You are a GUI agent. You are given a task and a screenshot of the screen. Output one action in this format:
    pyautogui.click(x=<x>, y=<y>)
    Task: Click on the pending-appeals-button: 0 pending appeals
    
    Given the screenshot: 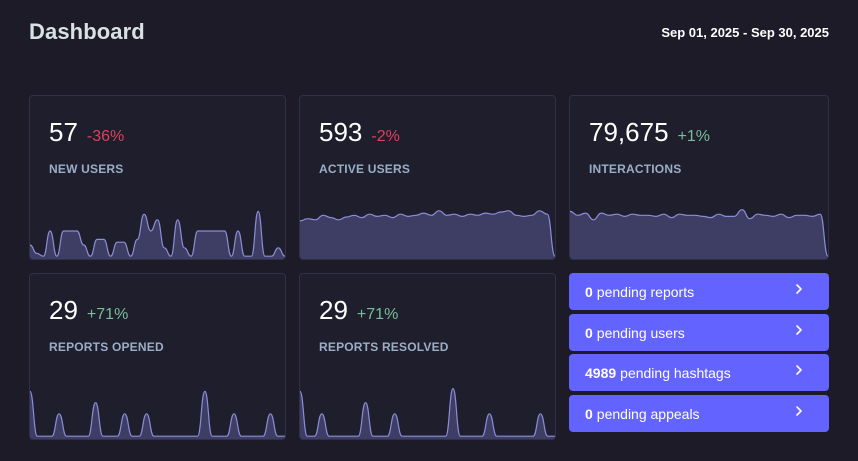 What is the action you would take?
    pyautogui.click(x=699, y=413)
    